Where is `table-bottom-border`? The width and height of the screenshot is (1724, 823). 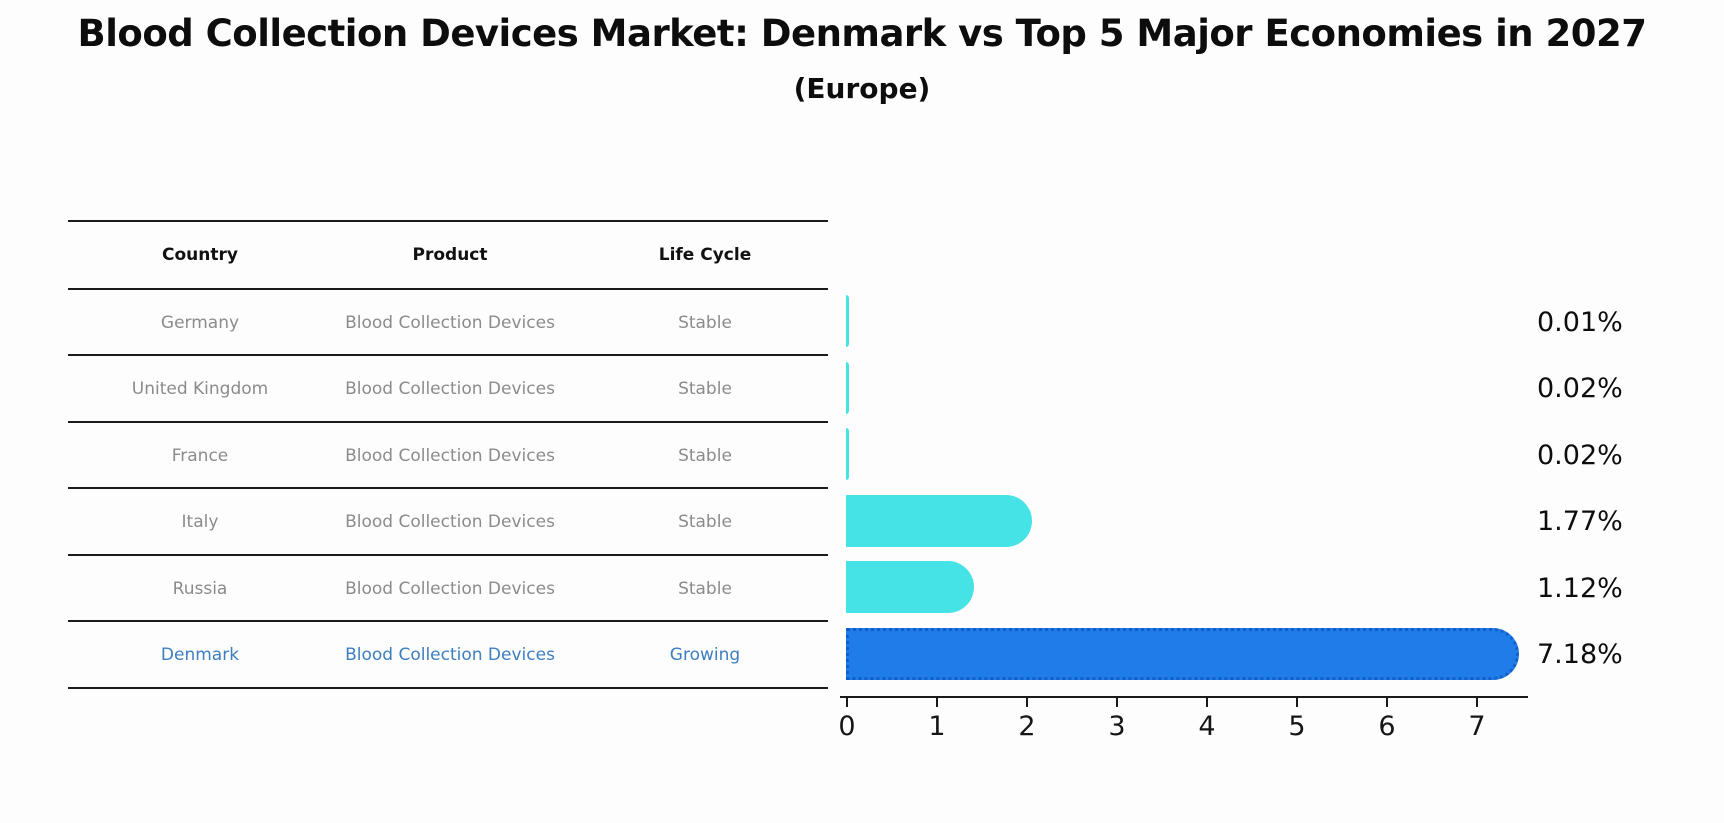
table-bottom-border is located at coordinates (448, 688).